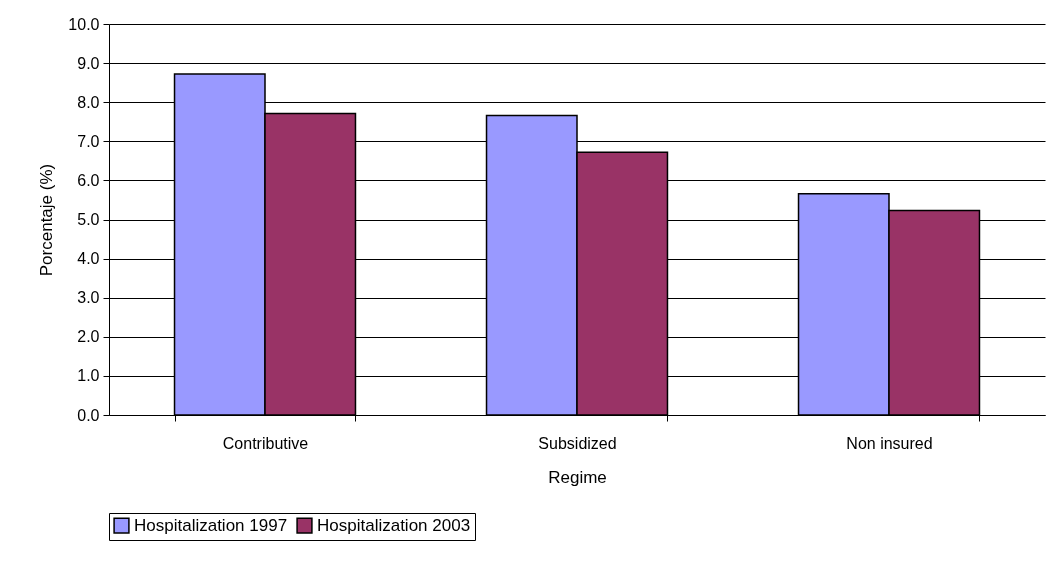 The image size is (1050, 565). Describe the element at coordinates (394, 525) in the screenshot. I see `legend-label: Hospitalization 2003` at that location.